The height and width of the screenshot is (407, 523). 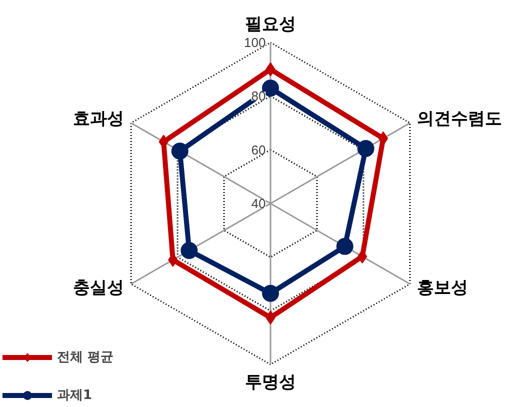 I want to click on spoke-label: 의견수렴도, so click(x=459, y=118).